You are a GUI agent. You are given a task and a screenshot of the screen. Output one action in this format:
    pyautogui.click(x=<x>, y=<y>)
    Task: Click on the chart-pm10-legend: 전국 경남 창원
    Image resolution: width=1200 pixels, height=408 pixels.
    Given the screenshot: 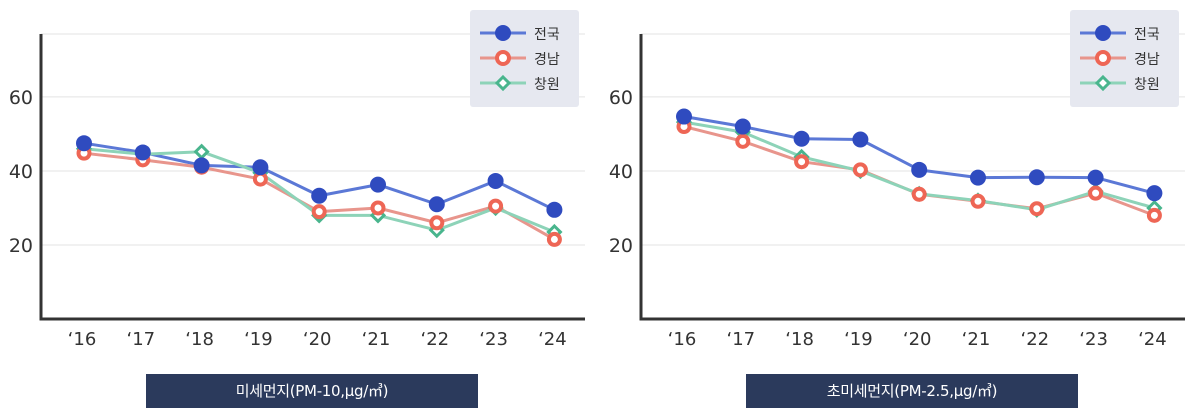 What is the action you would take?
    pyautogui.click(x=524, y=58)
    